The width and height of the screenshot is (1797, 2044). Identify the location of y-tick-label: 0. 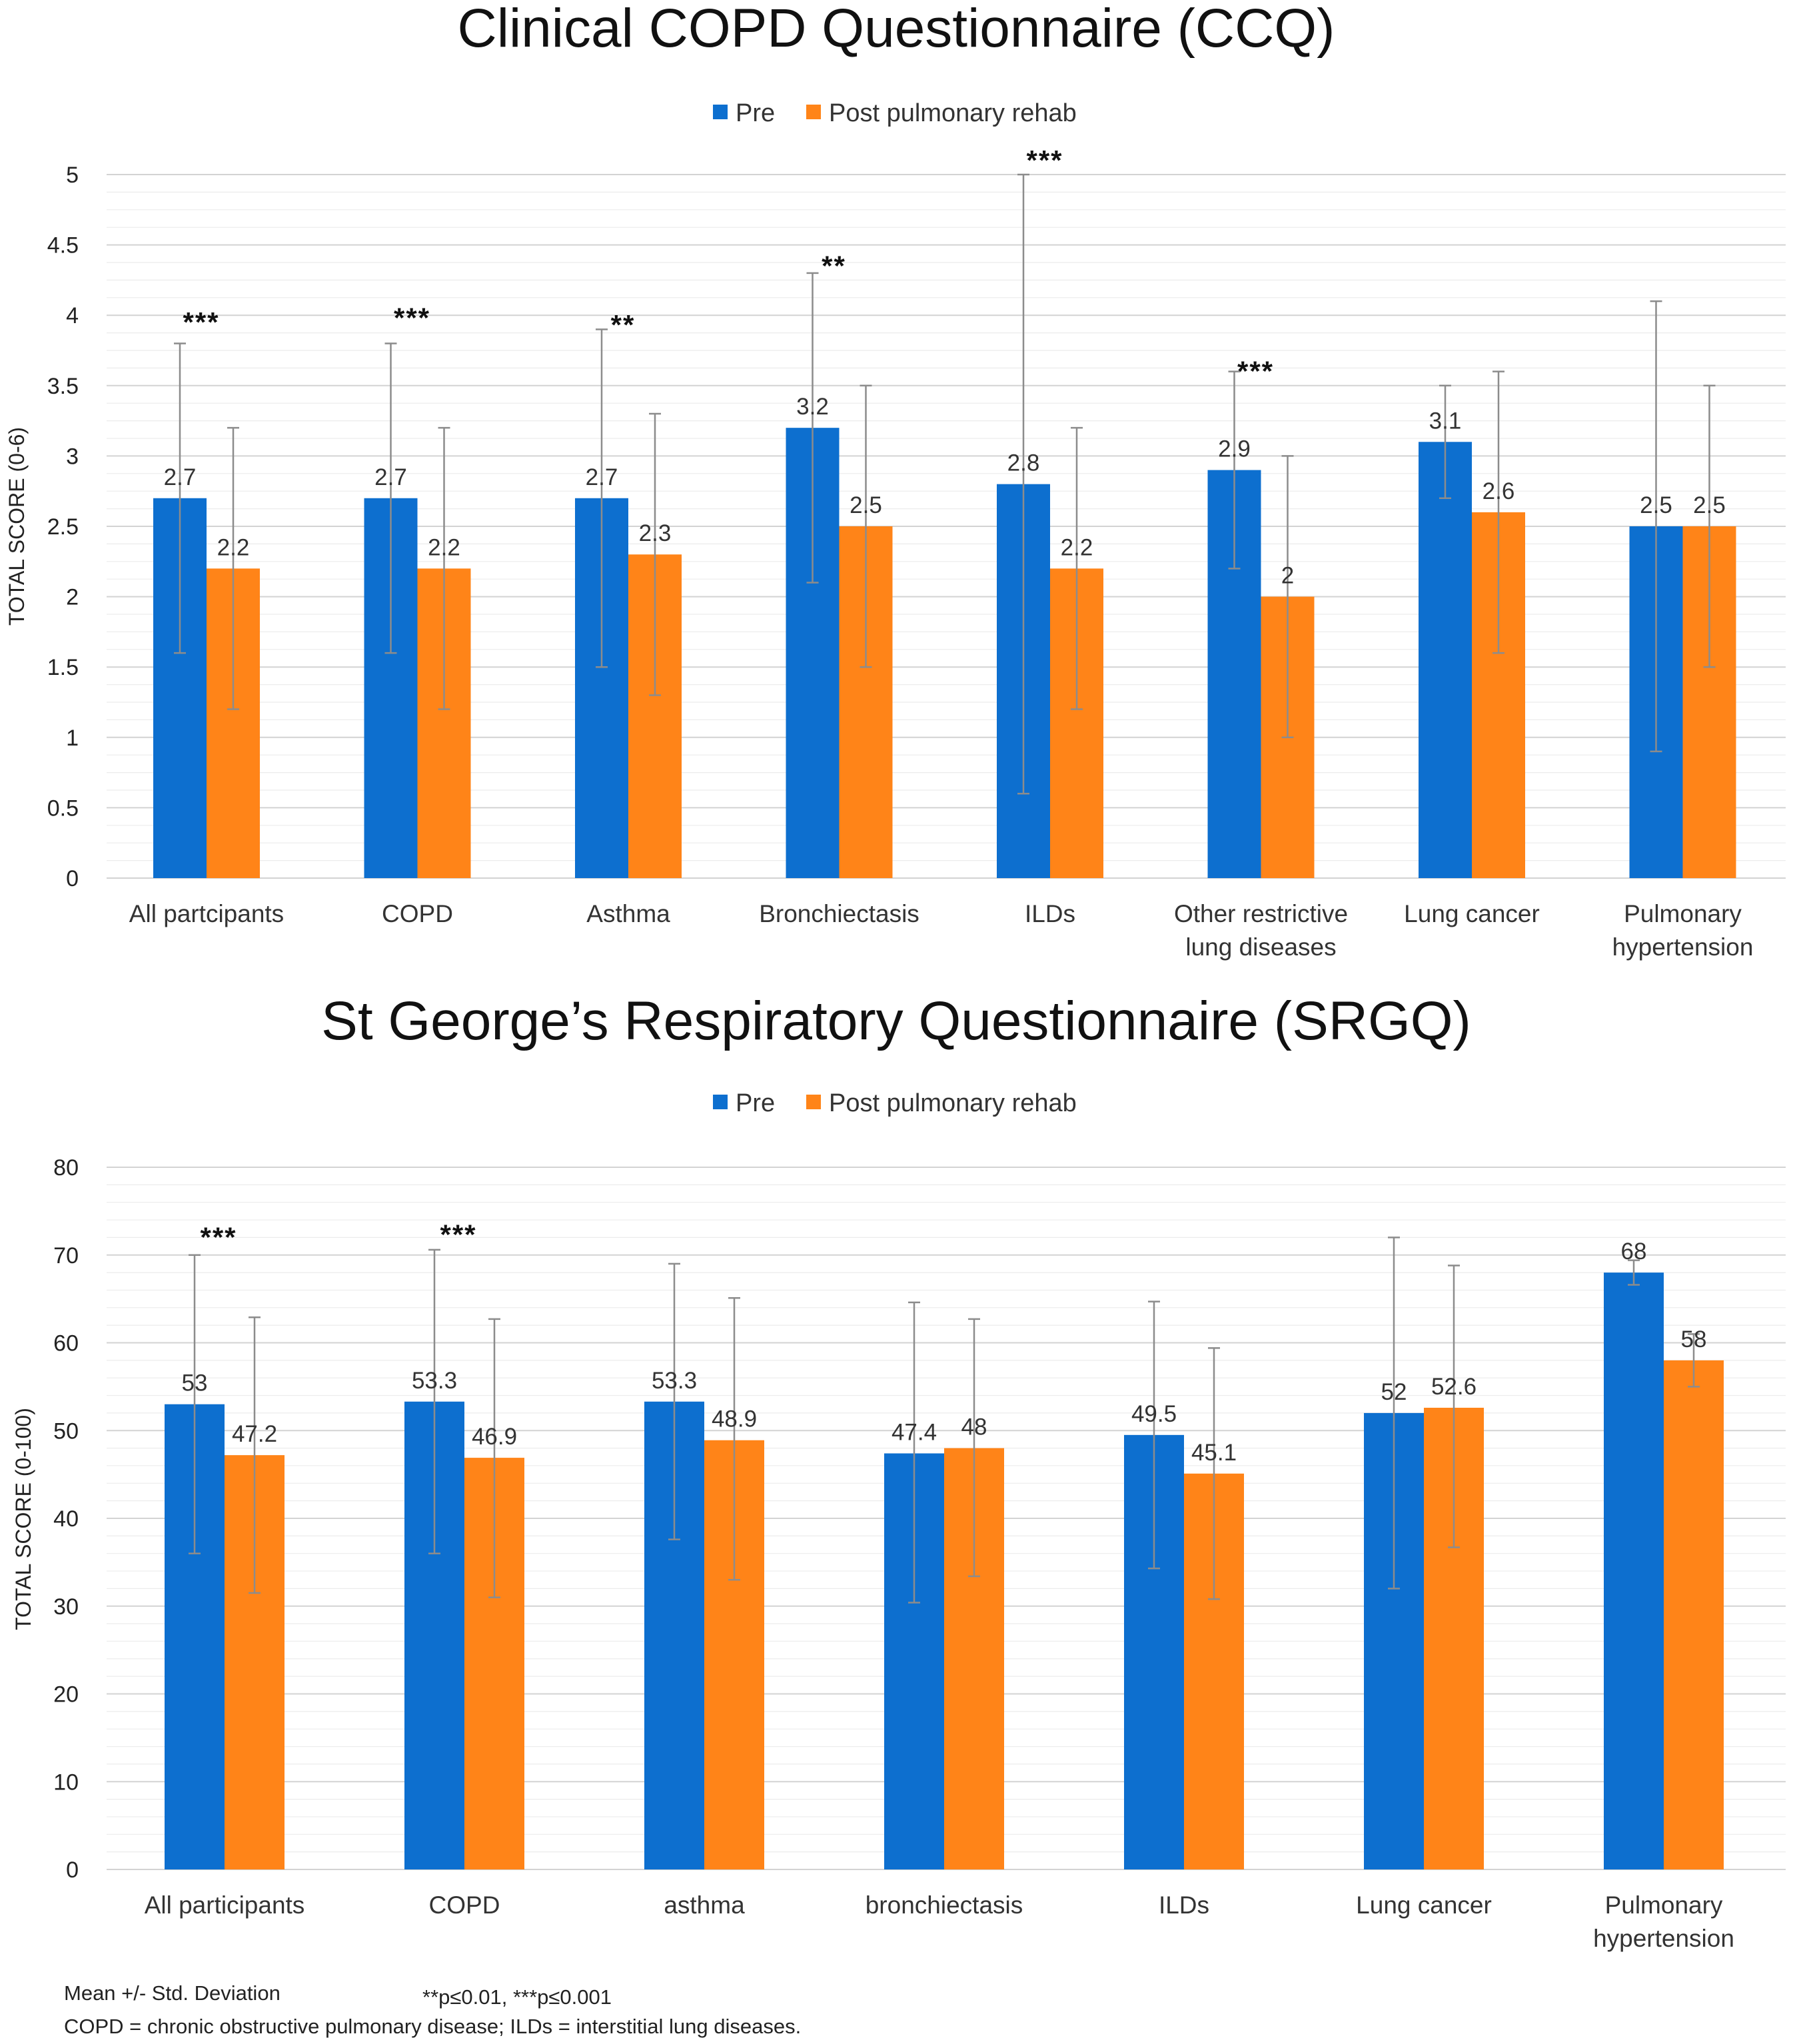
(72, 878).